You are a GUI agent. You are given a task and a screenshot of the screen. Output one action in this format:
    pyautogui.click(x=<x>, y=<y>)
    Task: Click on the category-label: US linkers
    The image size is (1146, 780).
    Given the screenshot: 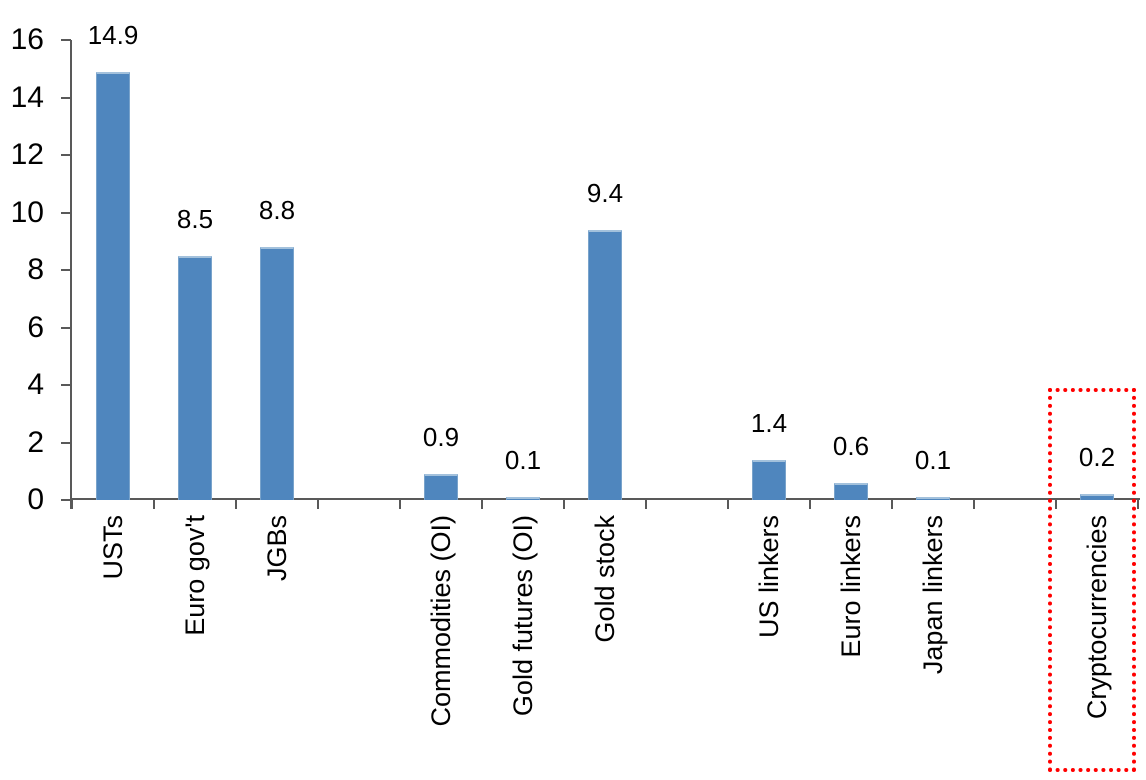 What is the action you would take?
    pyautogui.click(x=769, y=577)
    